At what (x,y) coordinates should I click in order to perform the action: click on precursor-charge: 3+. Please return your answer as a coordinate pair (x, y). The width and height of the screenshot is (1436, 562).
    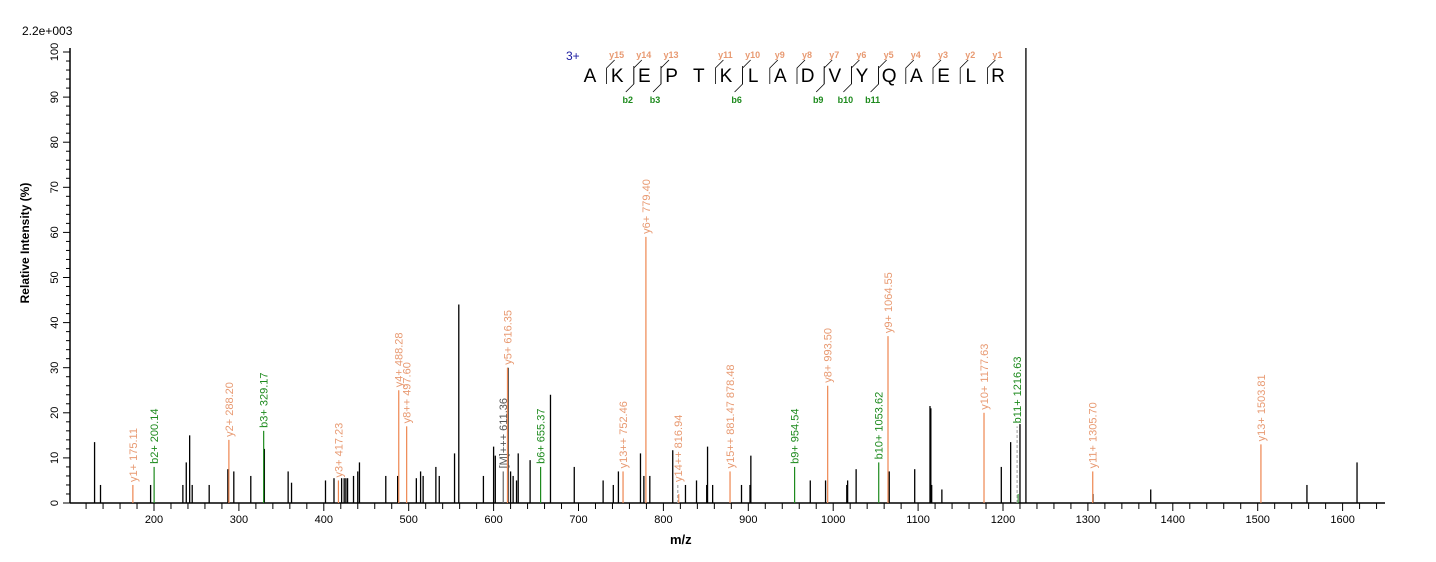
    Looking at the image, I should click on (573, 56).